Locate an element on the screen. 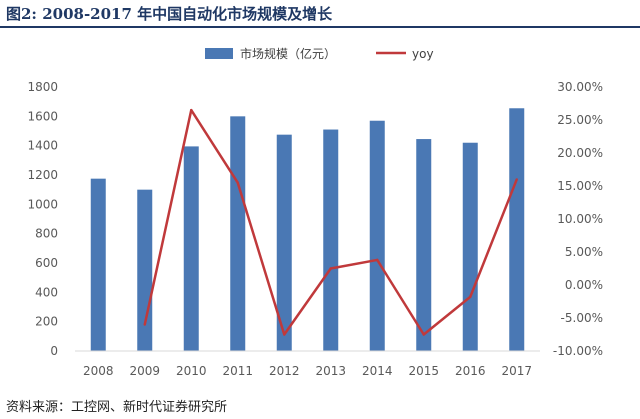  x-tick-label: 2012 is located at coordinates (284, 371).